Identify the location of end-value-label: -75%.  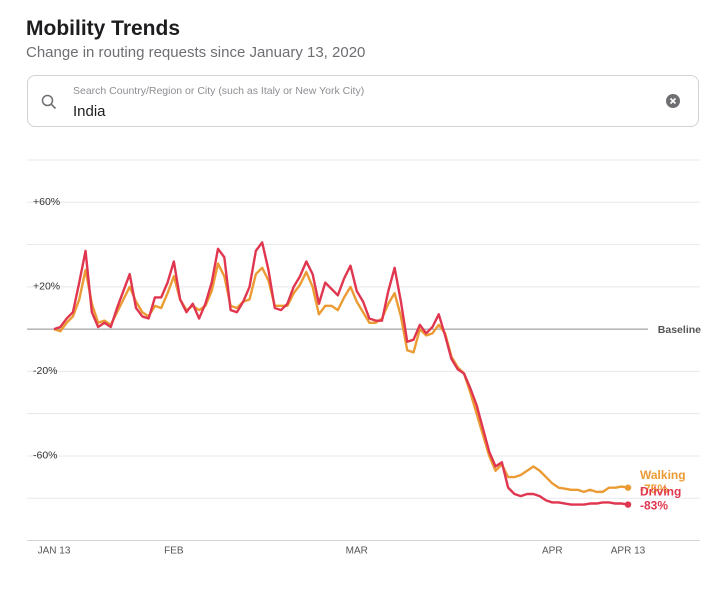
(654, 489).